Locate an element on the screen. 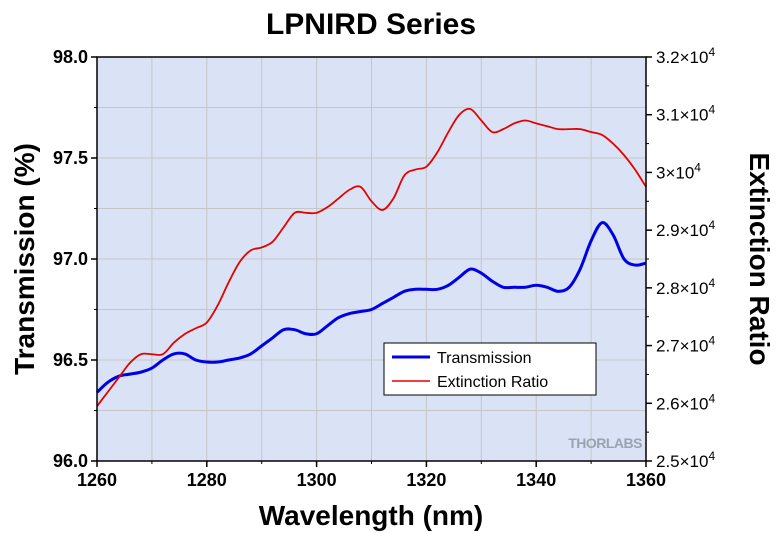 The height and width of the screenshot is (533, 780). legend-label-transmission: Transmission is located at coordinates (484, 358).